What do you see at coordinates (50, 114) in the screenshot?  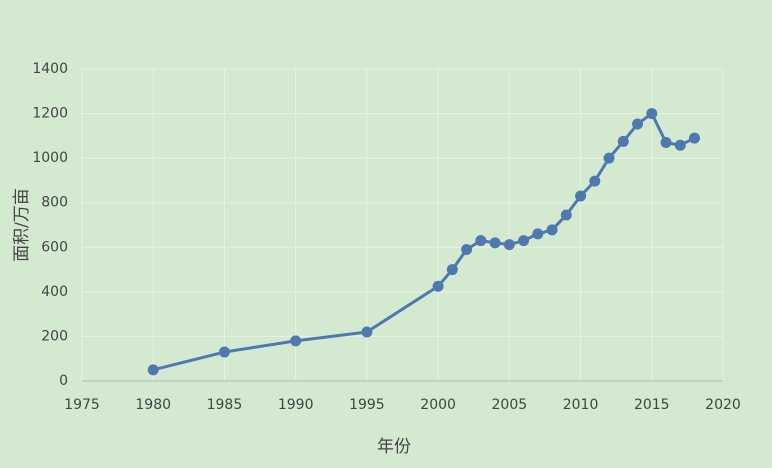 I see `y-tick-label: 1200` at bounding box center [50, 114].